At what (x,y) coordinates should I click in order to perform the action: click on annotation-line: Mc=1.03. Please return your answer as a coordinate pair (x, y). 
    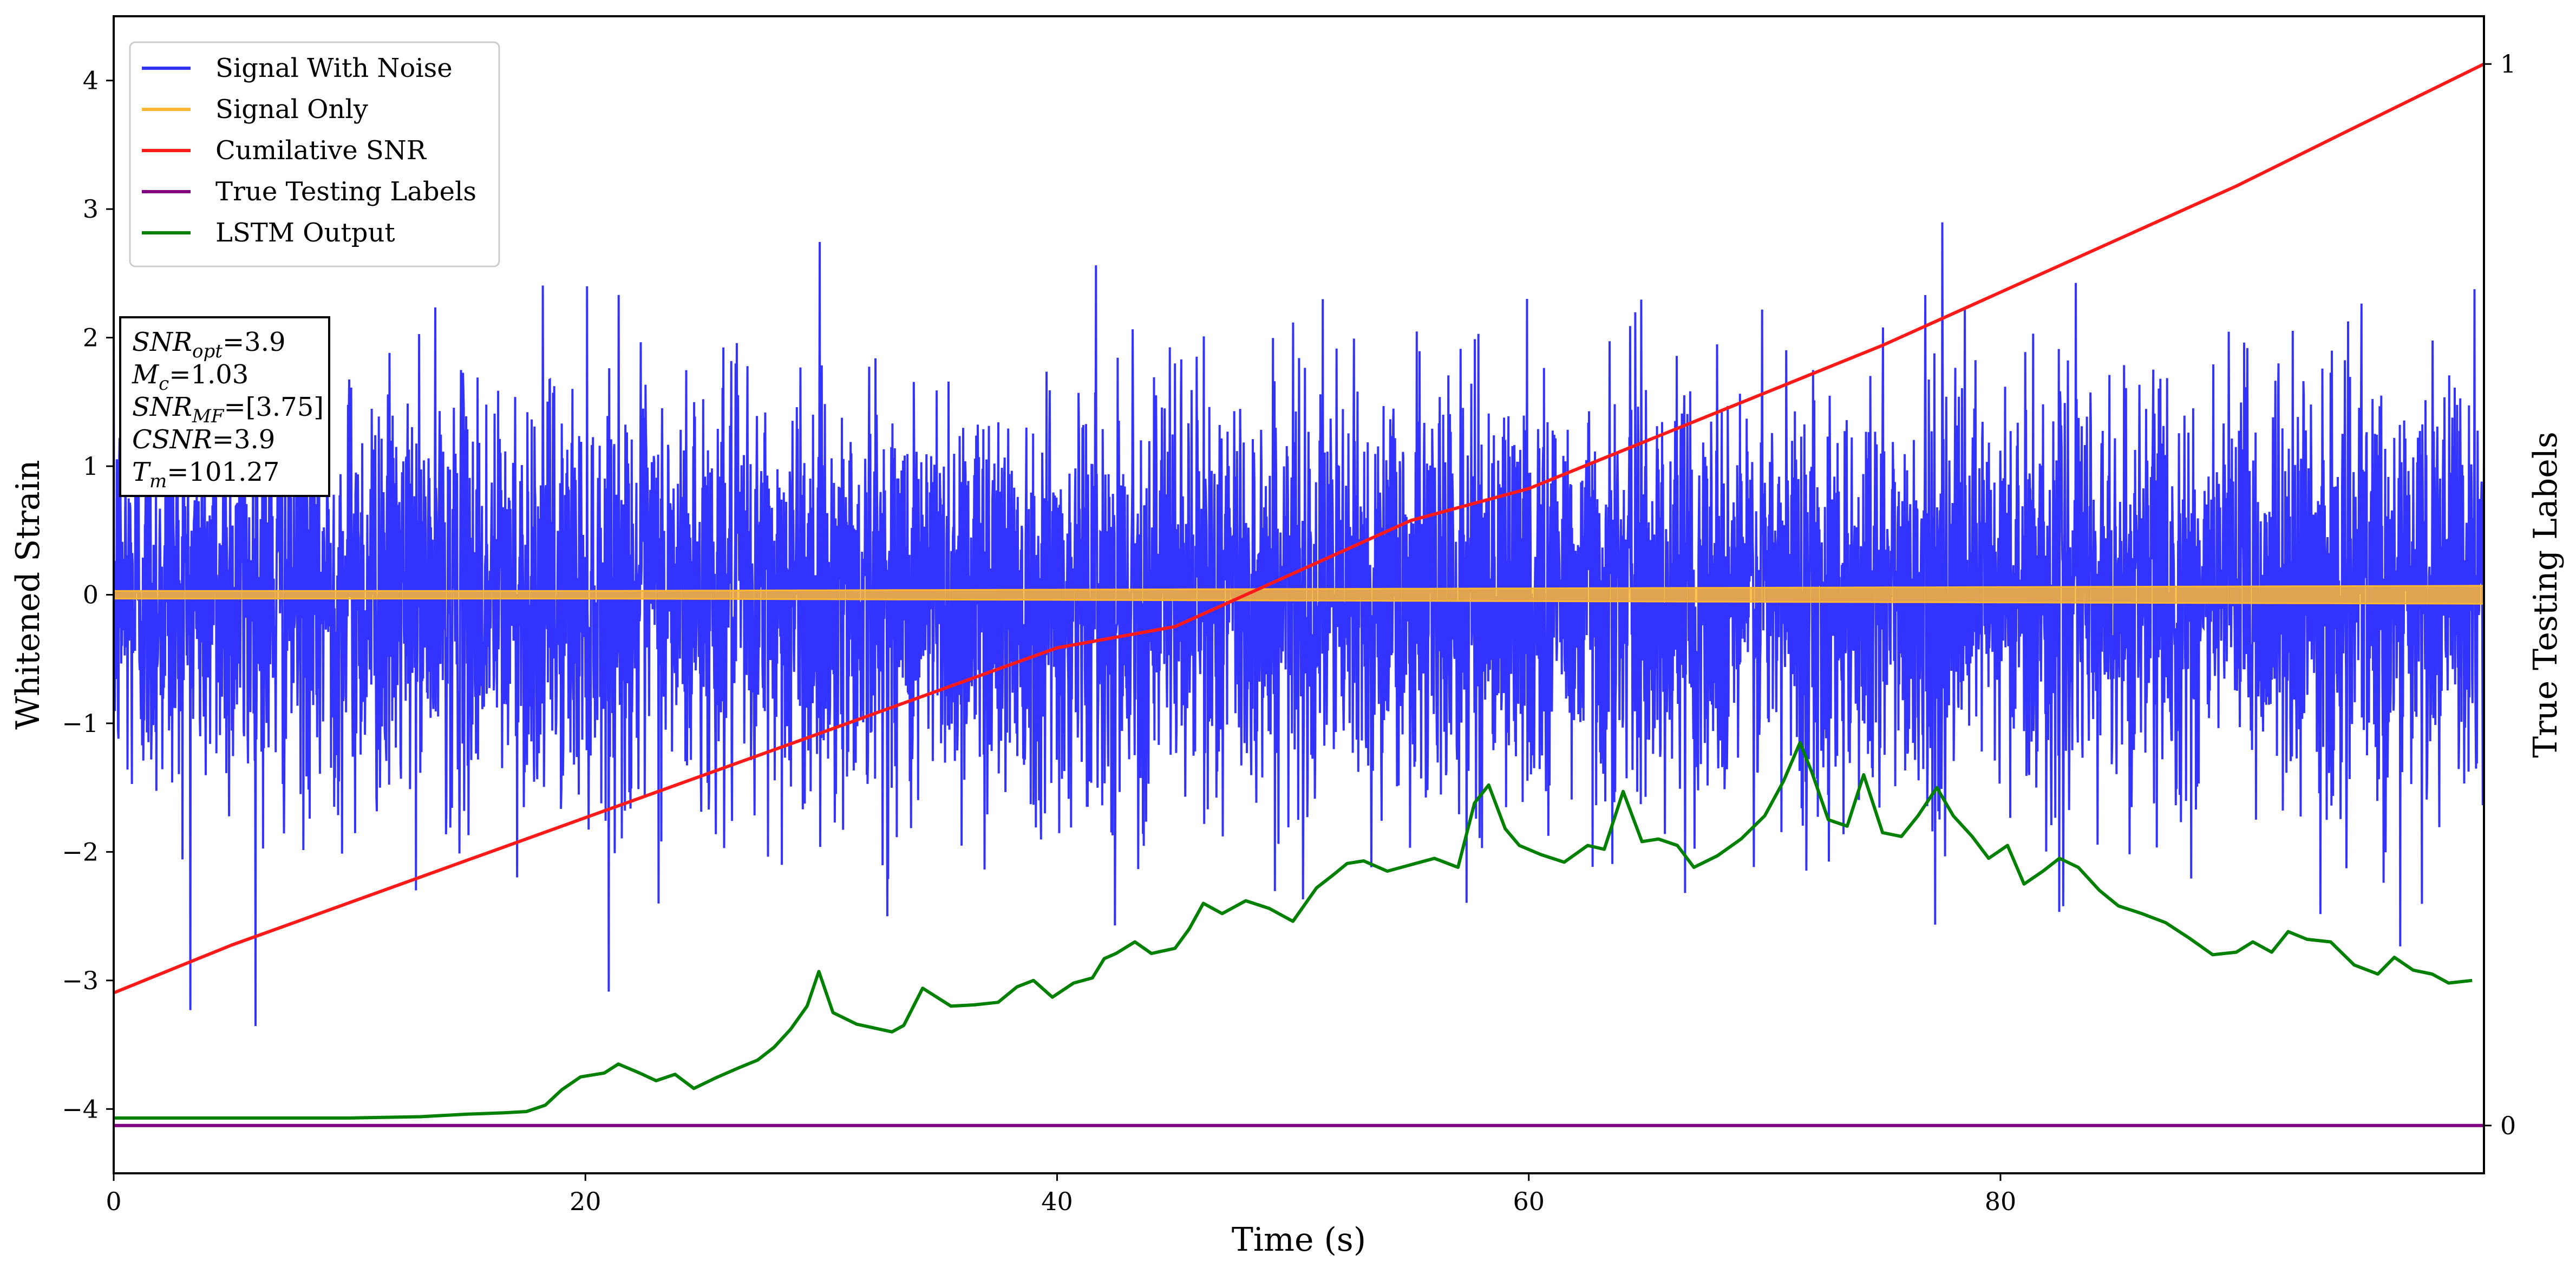
    Looking at the image, I should click on (190, 377).